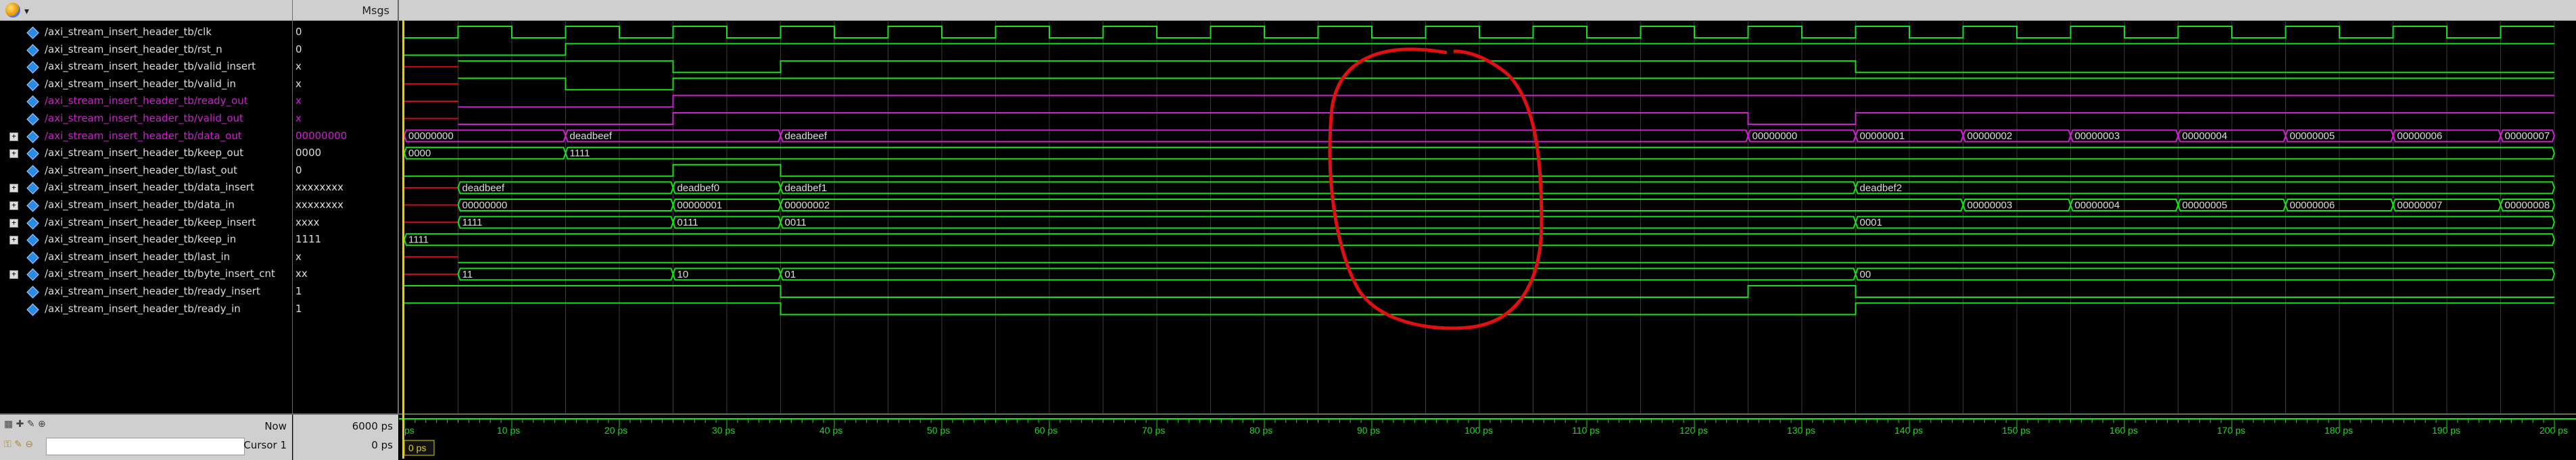 This screenshot has height=460, width=2576. I want to click on bus-value-label: 00000007, so click(2420, 205).